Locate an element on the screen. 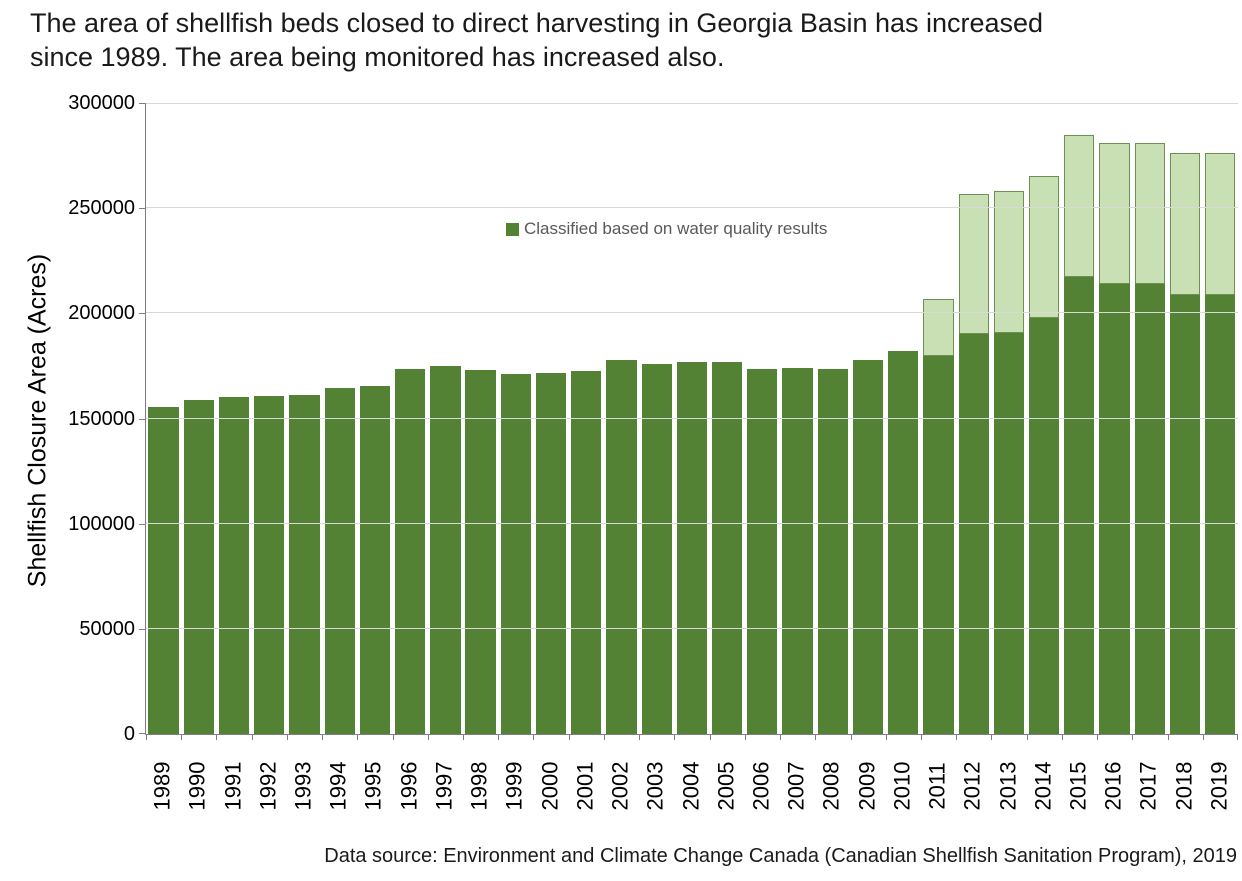  x-tick-label-text: 1998 is located at coordinates (479, 786).